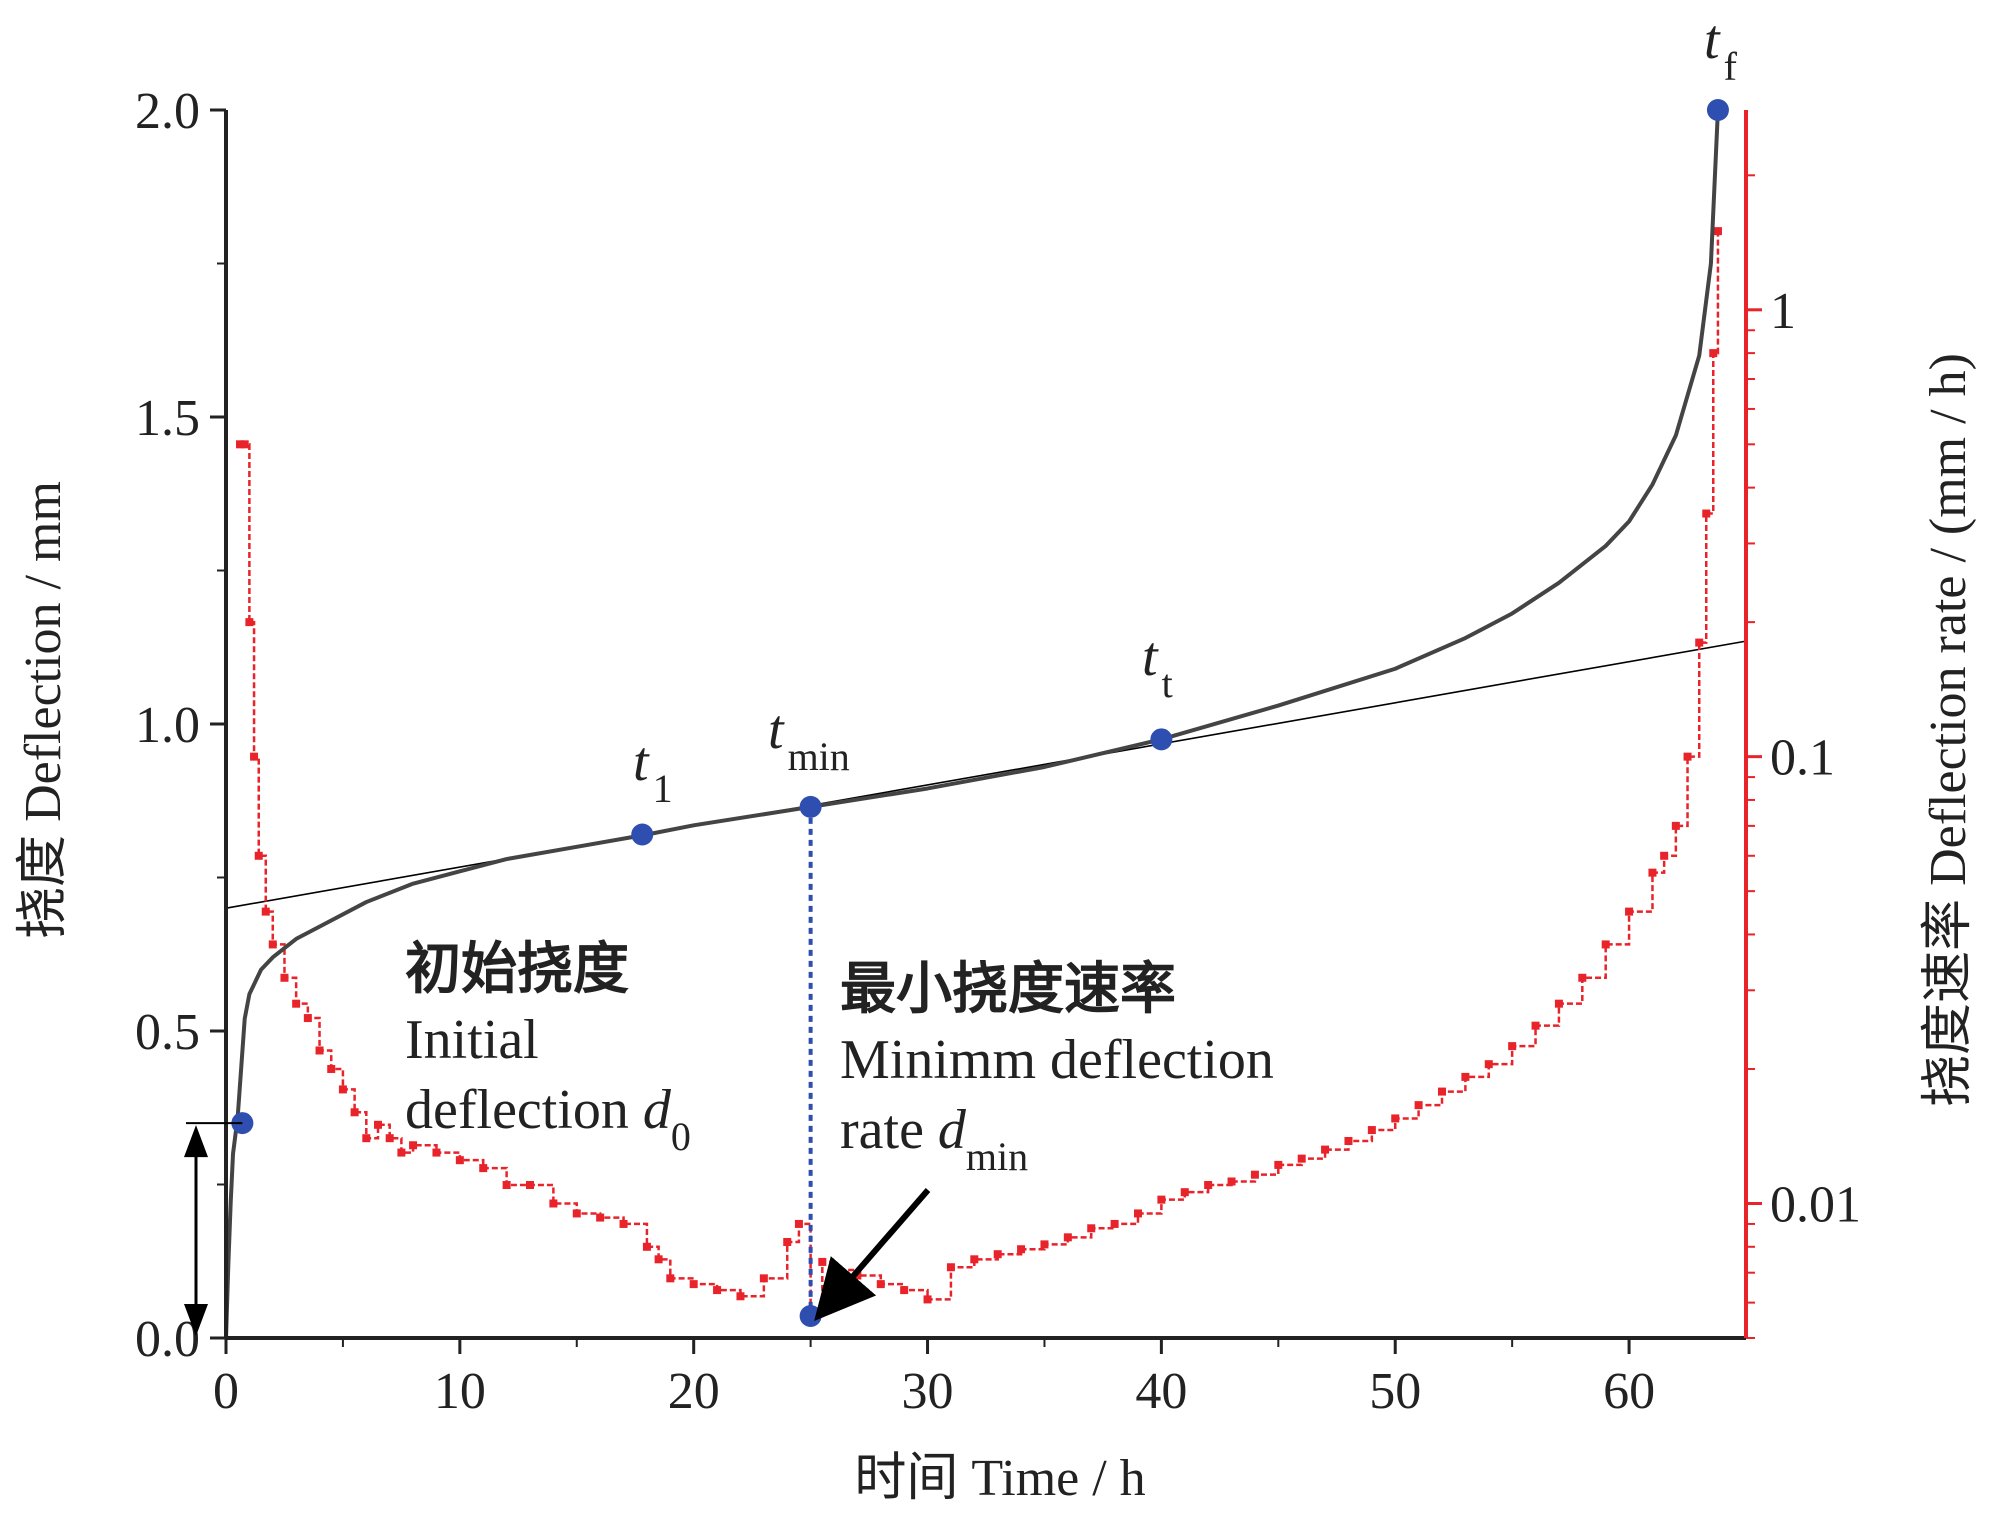 Image resolution: width=1999 pixels, height=1523 pixels. I want to click on min-rate-arrow, so click(872, 1255).